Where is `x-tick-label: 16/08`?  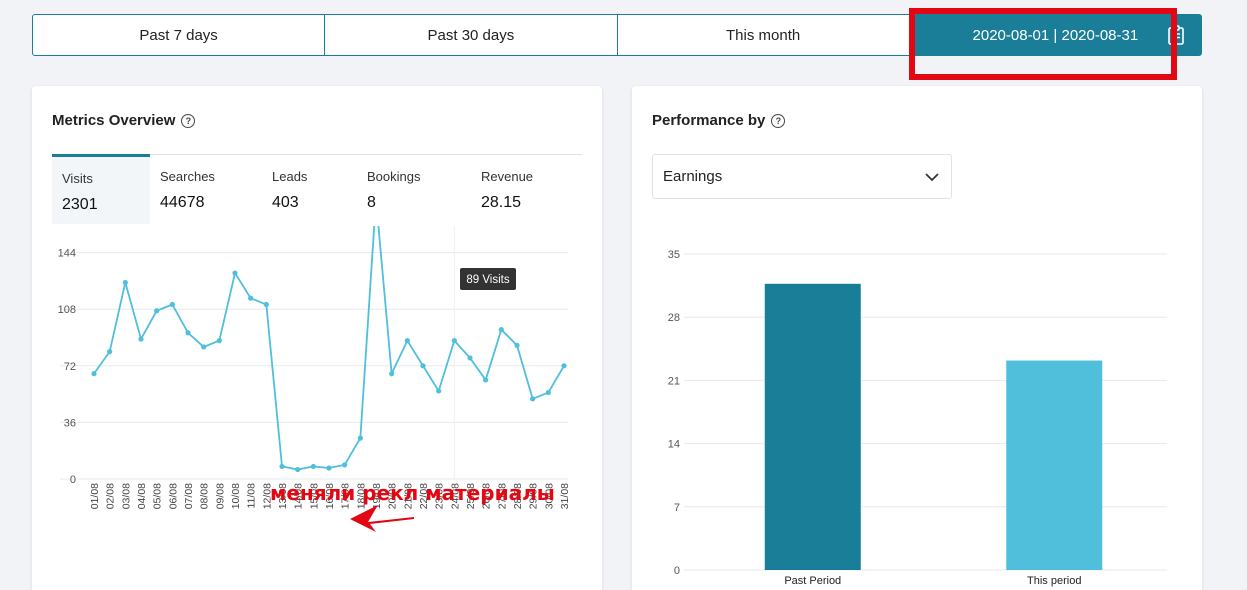 x-tick-label: 16/08 is located at coordinates (330, 496).